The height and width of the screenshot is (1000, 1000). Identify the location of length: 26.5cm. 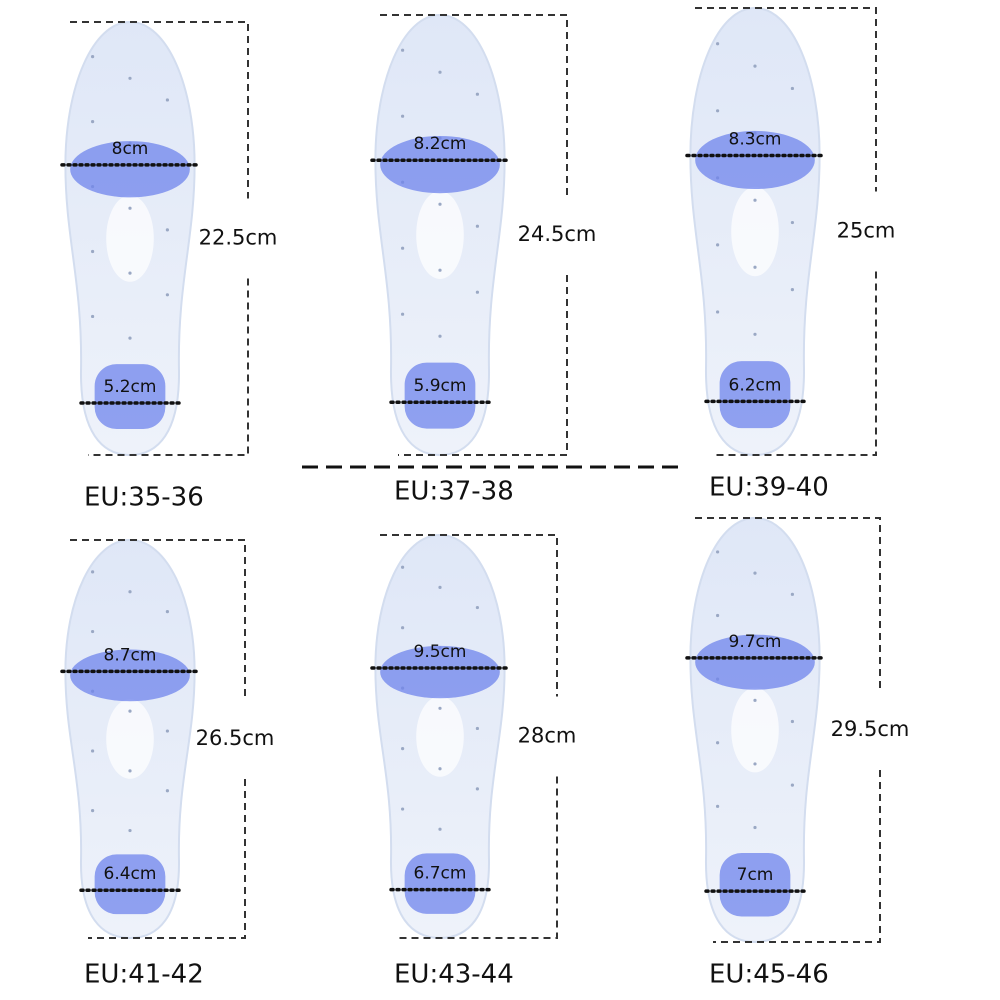
(235, 738).